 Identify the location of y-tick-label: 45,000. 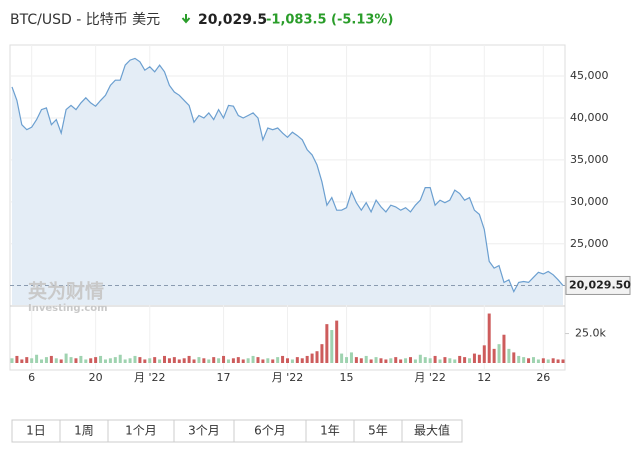
(589, 75).